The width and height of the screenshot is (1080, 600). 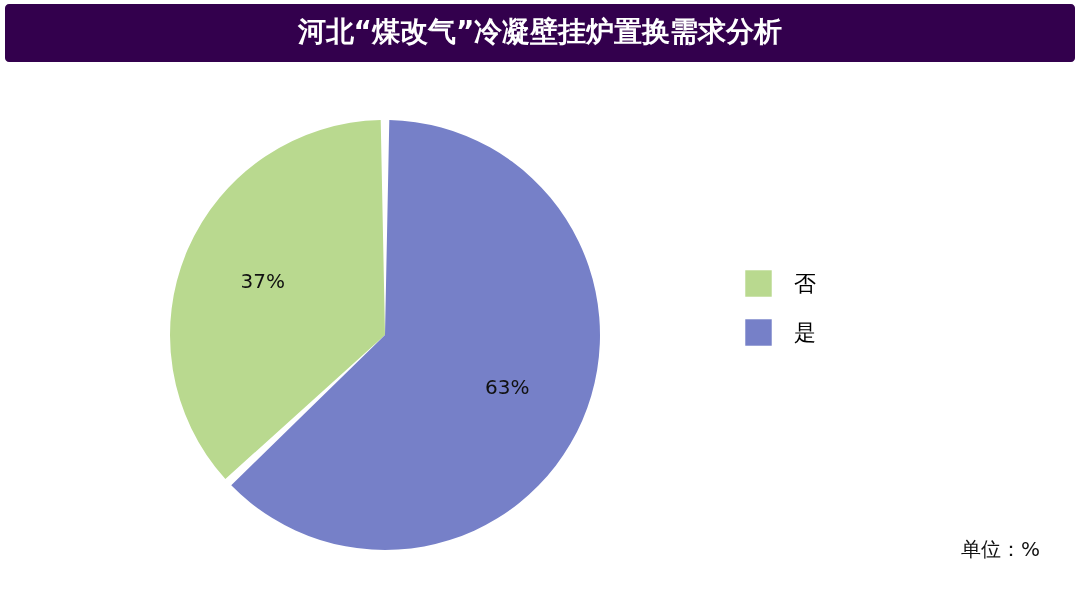 I want to click on data-label: 37%, so click(x=262, y=281).